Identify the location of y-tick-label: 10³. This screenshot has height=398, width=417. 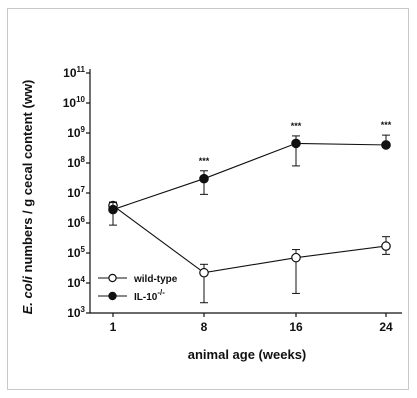
(76, 312).